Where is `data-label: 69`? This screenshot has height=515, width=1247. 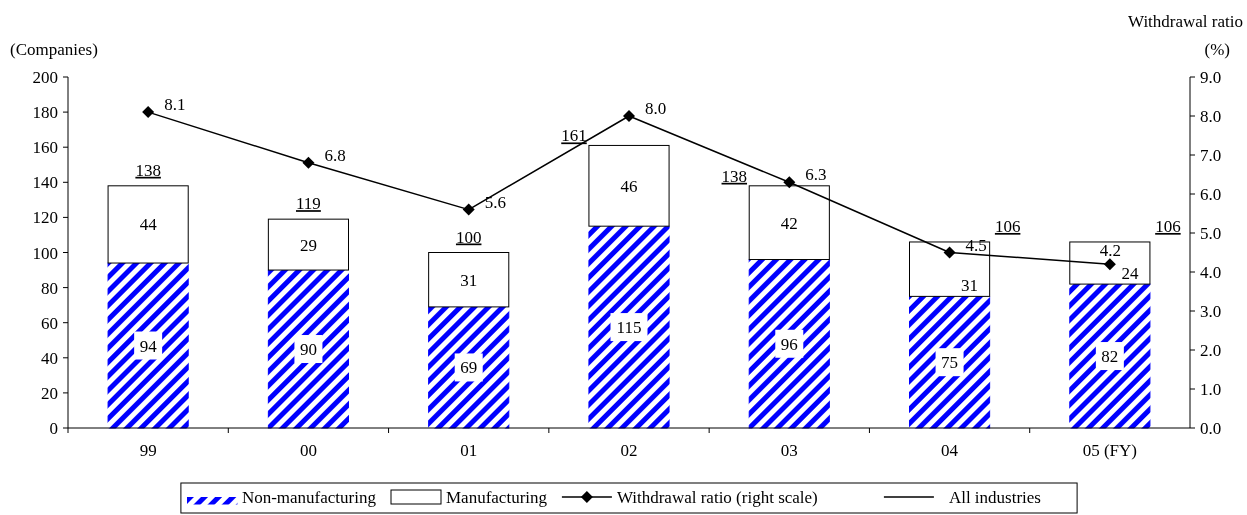 data-label: 69 is located at coordinates (469, 368).